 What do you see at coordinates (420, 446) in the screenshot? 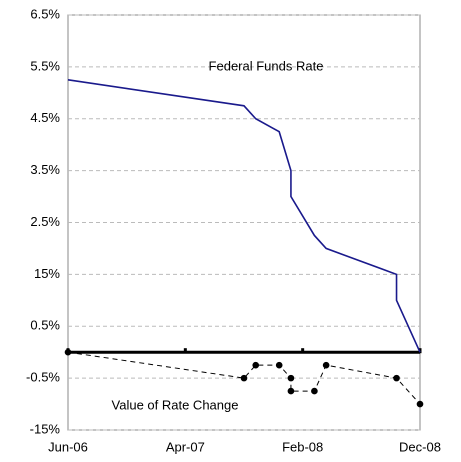
I see `x-tick-label: Dec-08` at bounding box center [420, 446].